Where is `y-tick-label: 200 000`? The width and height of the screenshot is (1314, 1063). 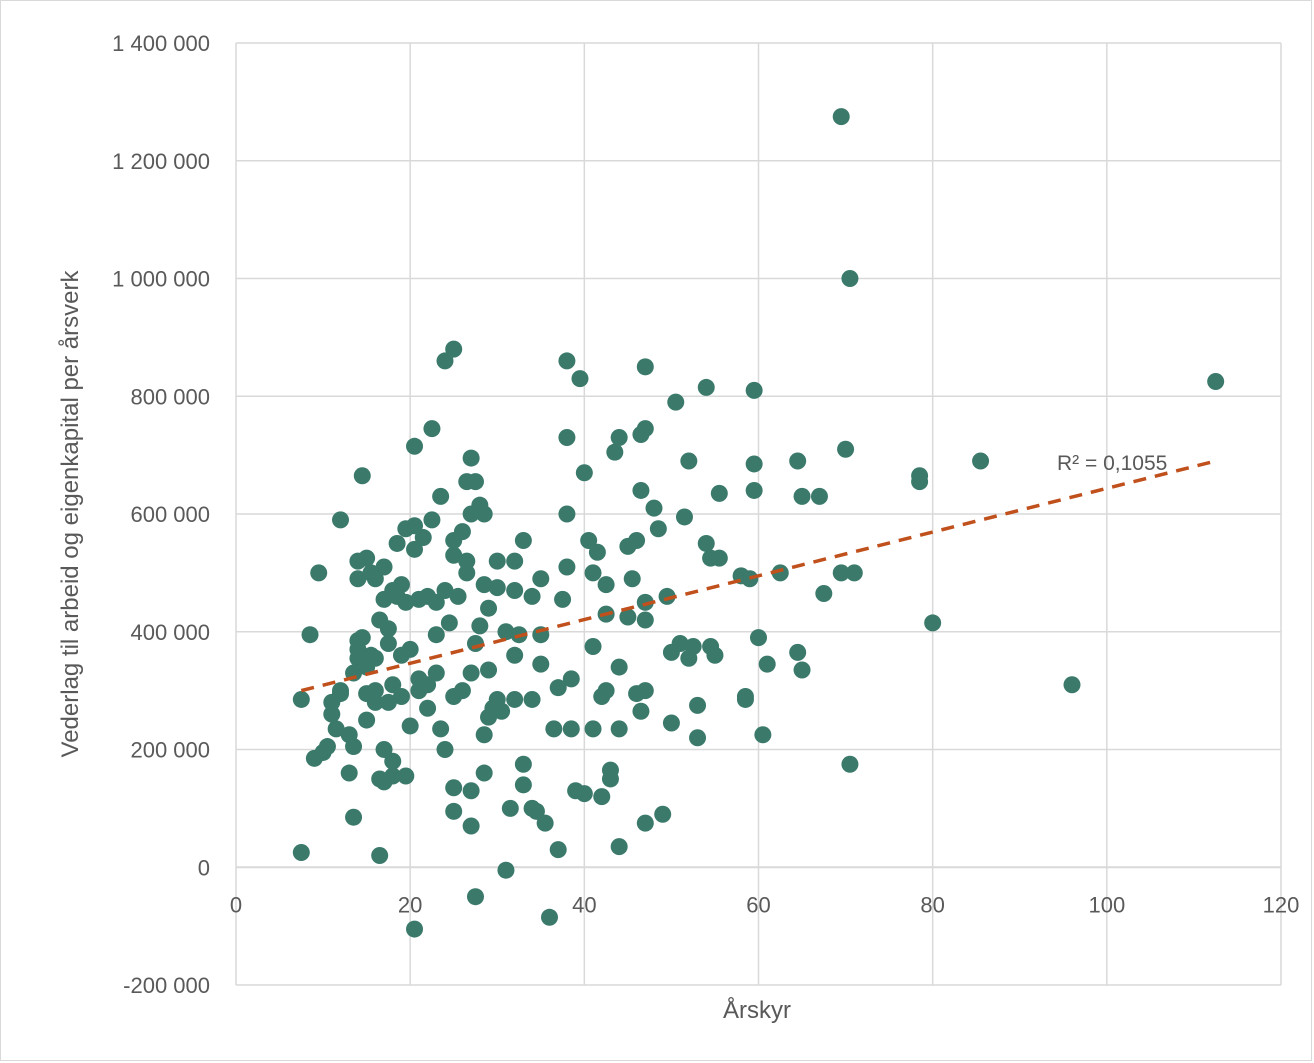 y-tick-label: 200 000 is located at coordinates (170, 750).